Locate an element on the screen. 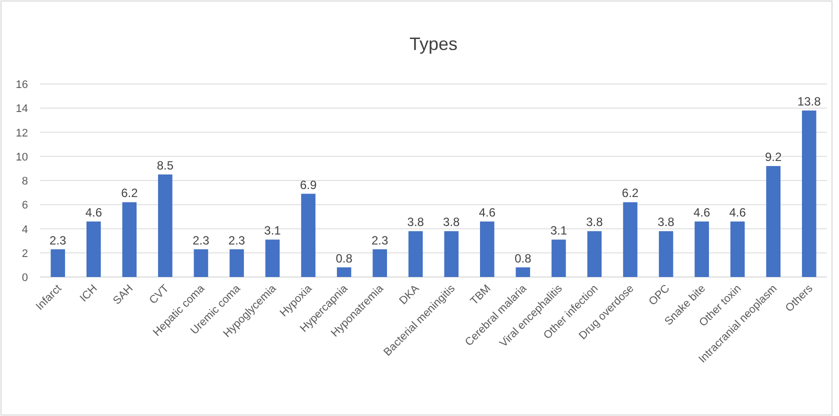 This screenshot has height=416, width=839. y-tick-label: 6 is located at coordinates (25, 206).